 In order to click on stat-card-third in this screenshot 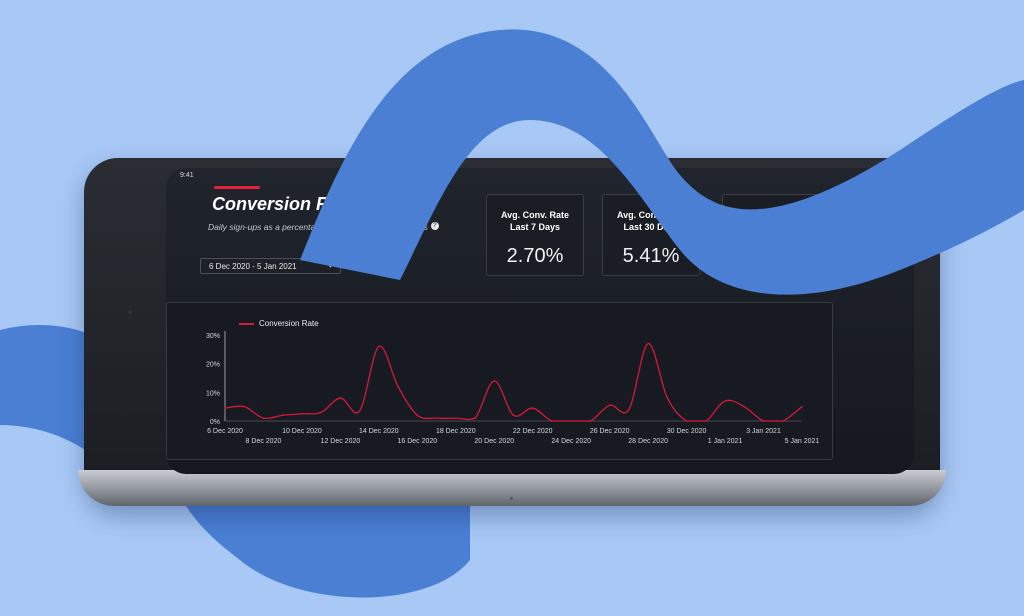, I will do `click(771, 235)`.